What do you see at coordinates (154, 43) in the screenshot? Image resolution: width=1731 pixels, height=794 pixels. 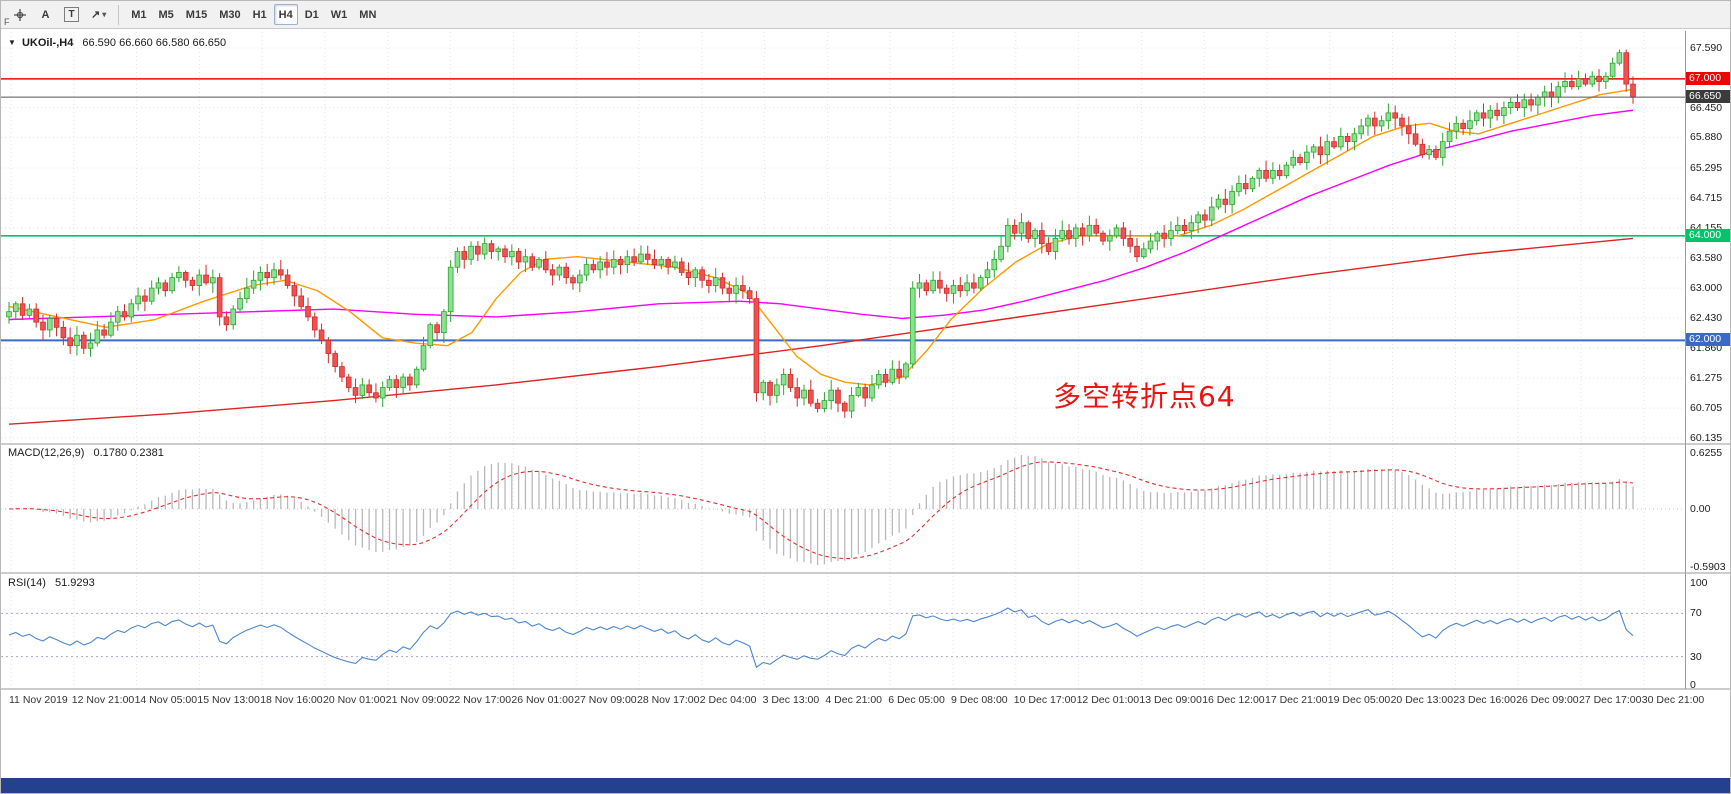 I see `ohlc-values: 66.590 66.660 66.580 66.650` at bounding box center [154, 43].